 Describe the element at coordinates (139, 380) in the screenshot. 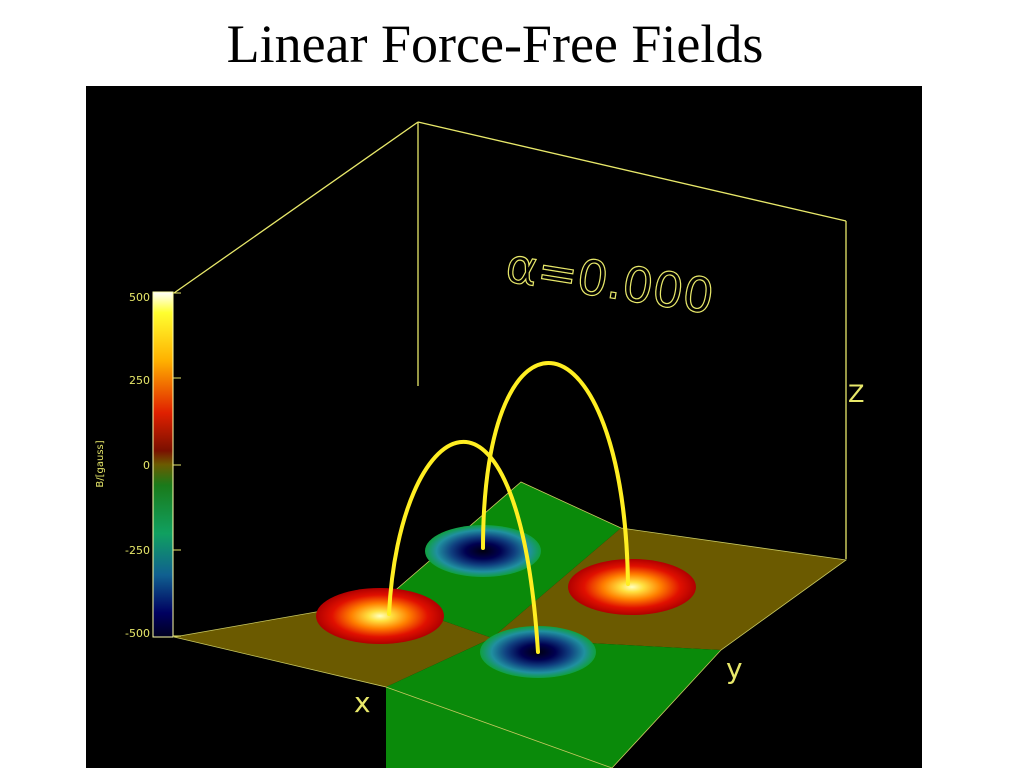

I see `colorbar-tick: 250` at that location.